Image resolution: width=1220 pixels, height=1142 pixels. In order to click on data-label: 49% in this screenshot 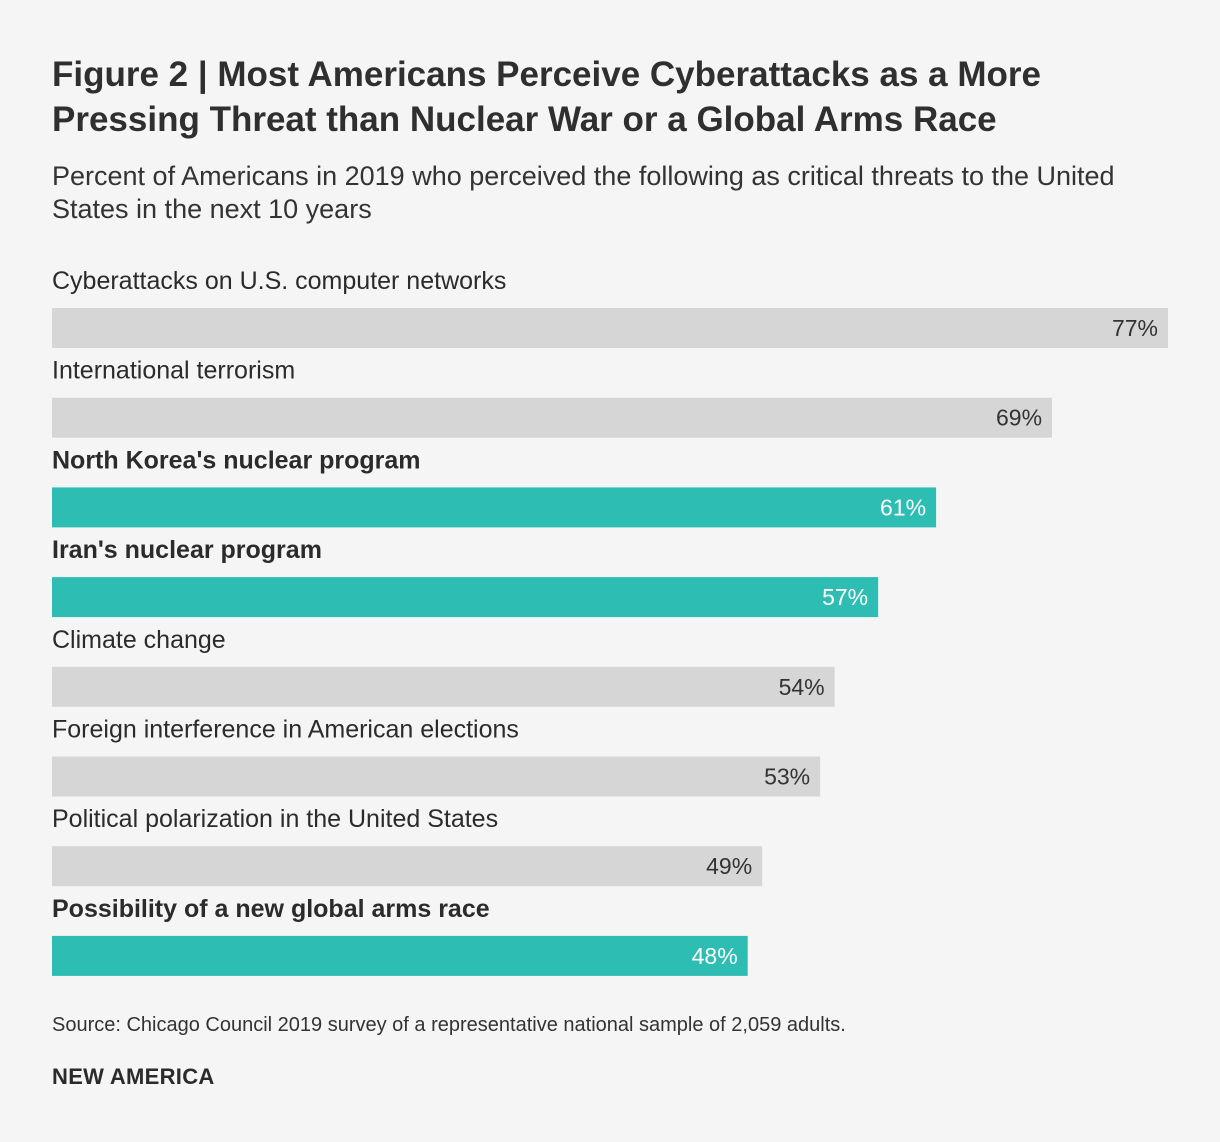, I will do `click(729, 866)`.